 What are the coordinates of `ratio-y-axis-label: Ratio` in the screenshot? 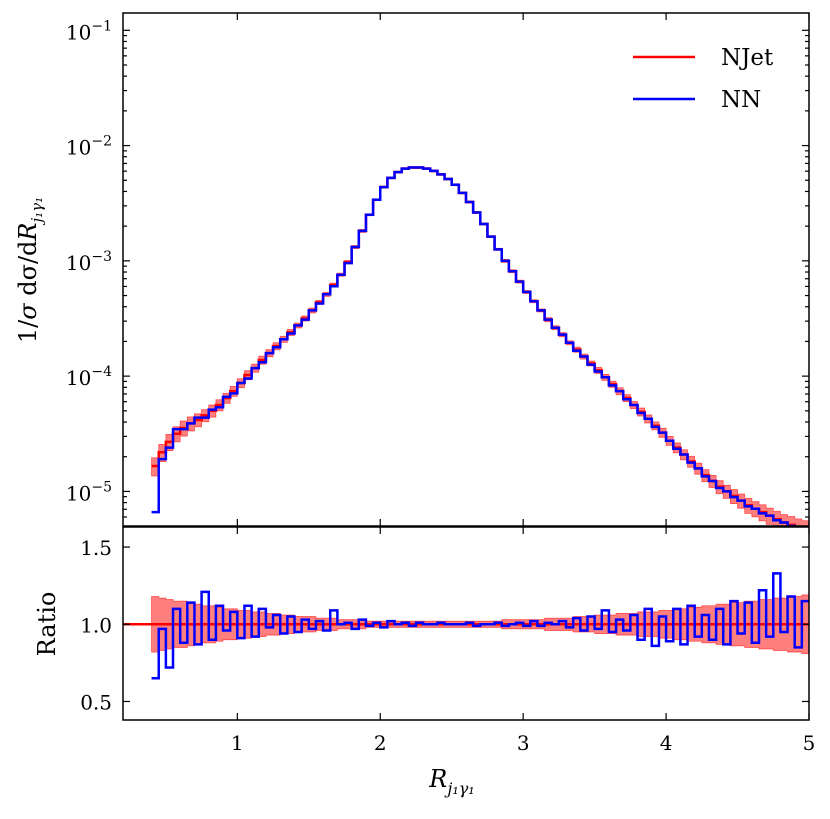 It's located at (47, 624).